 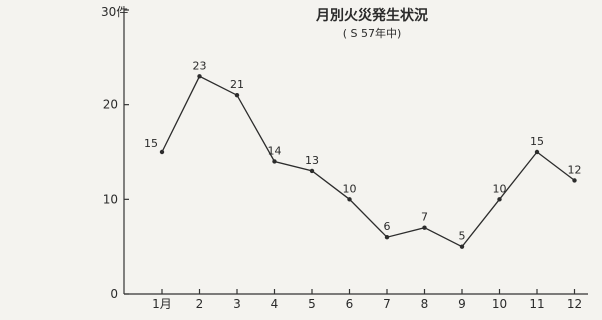 I want to click on x-tick-label: 11, so click(x=536, y=304).